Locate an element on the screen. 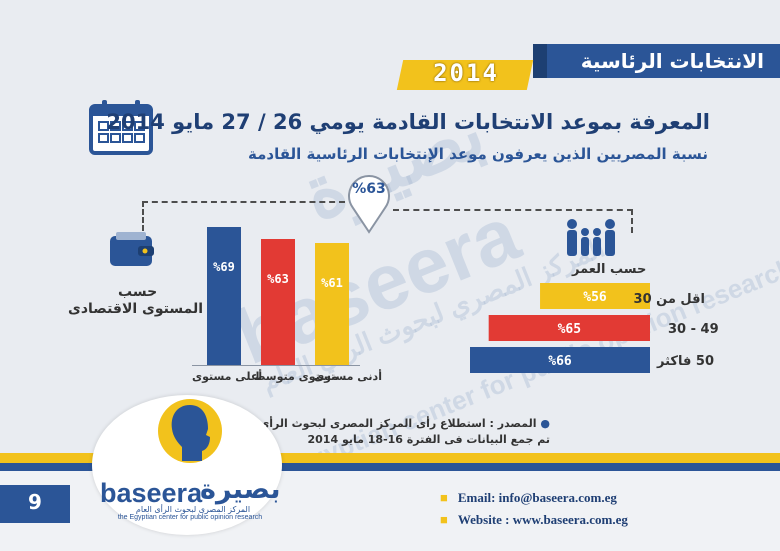 This screenshot has width=780, height=551. age-bar-value: %65 is located at coordinates (569, 329).